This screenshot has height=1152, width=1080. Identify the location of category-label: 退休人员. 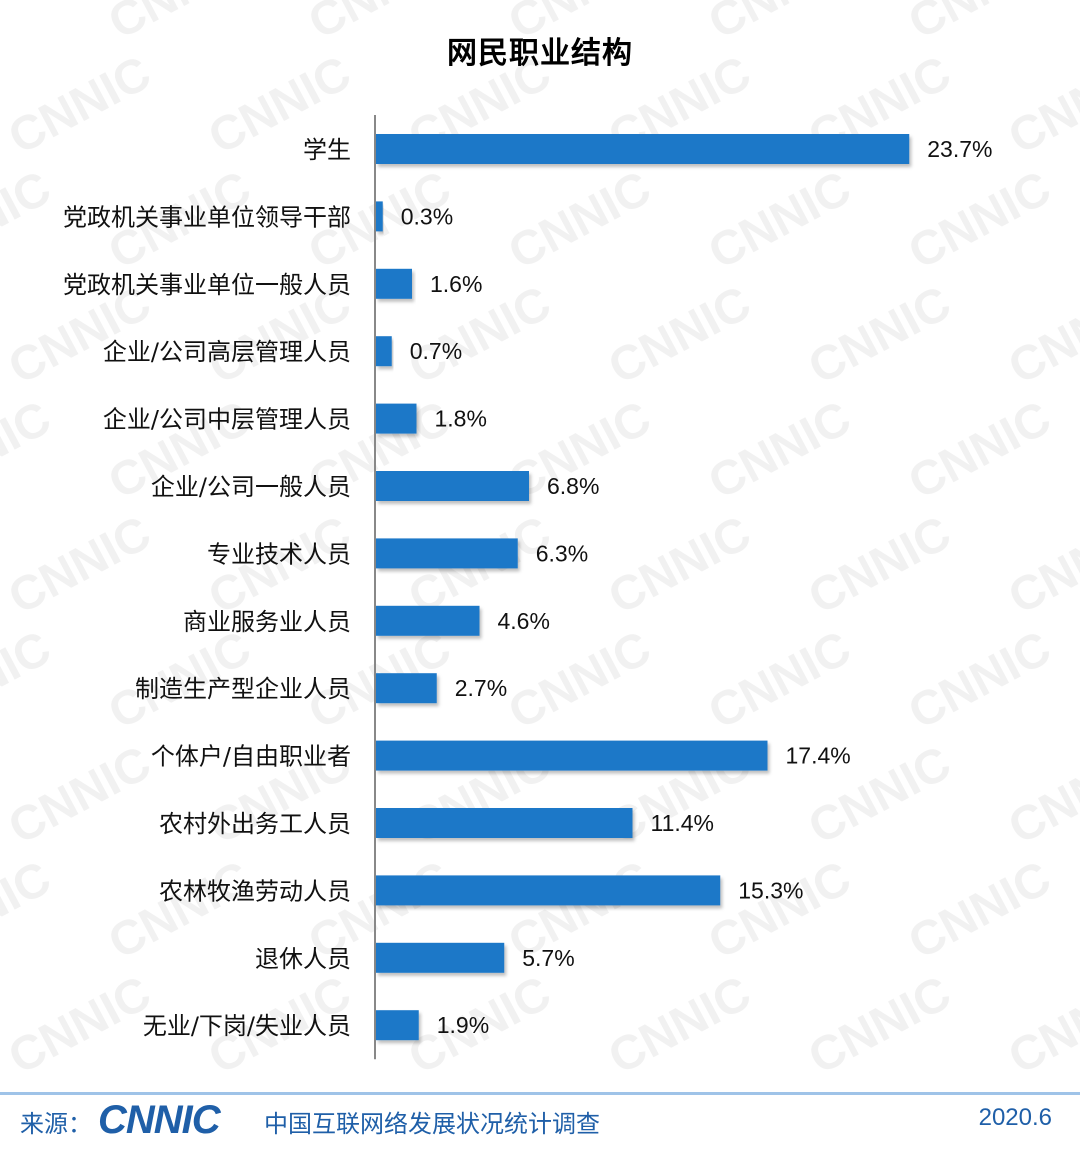
(303, 959).